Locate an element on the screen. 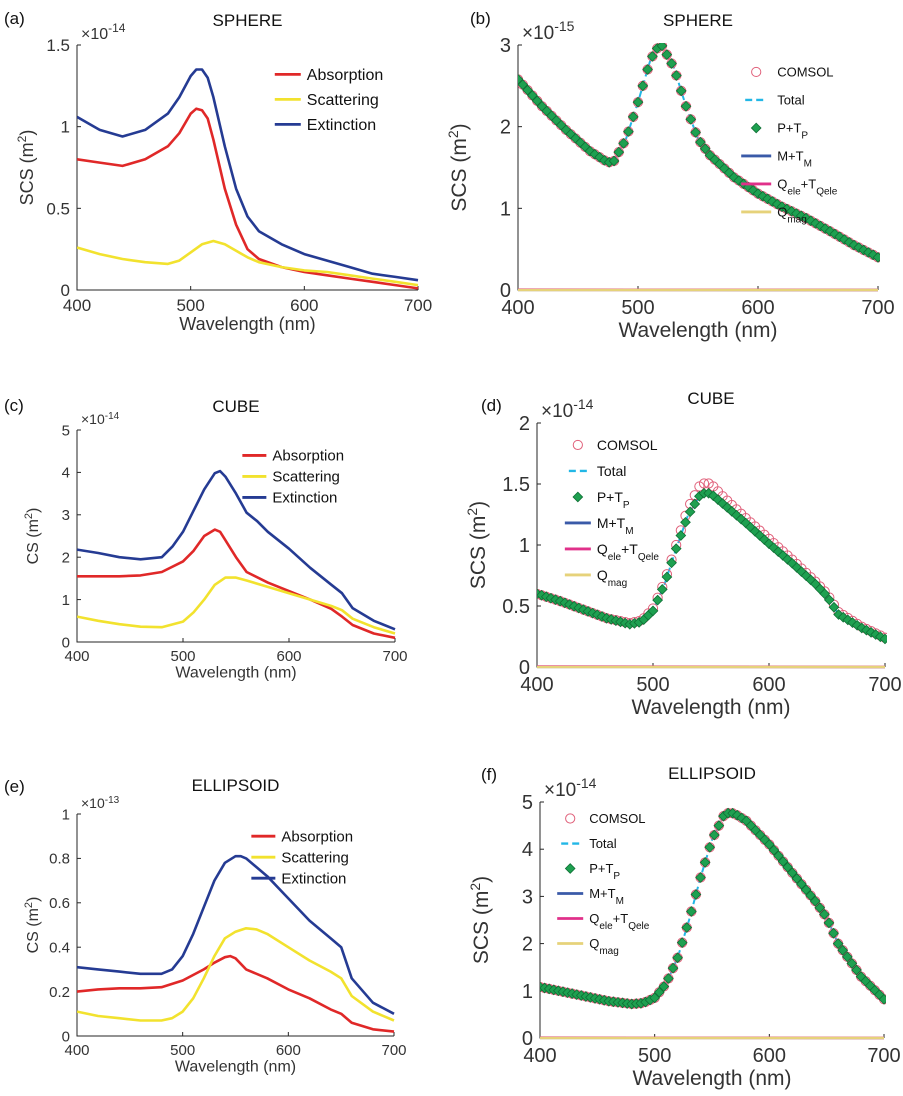  legend-label: Extinction is located at coordinates (341, 125).